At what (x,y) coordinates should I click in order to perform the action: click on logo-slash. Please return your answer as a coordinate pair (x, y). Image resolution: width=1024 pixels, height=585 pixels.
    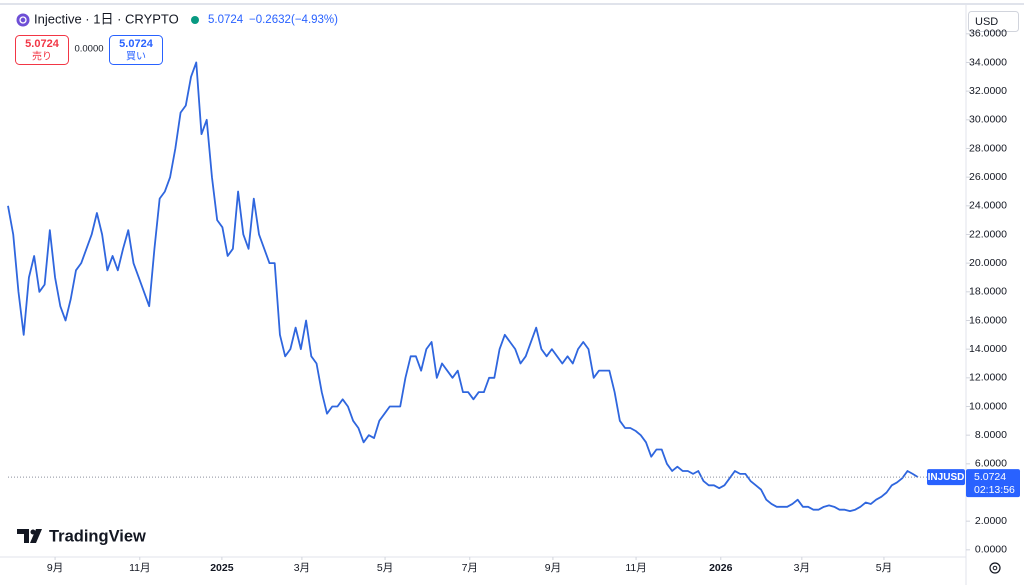
    Looking at the image, I should click on (36, 536).